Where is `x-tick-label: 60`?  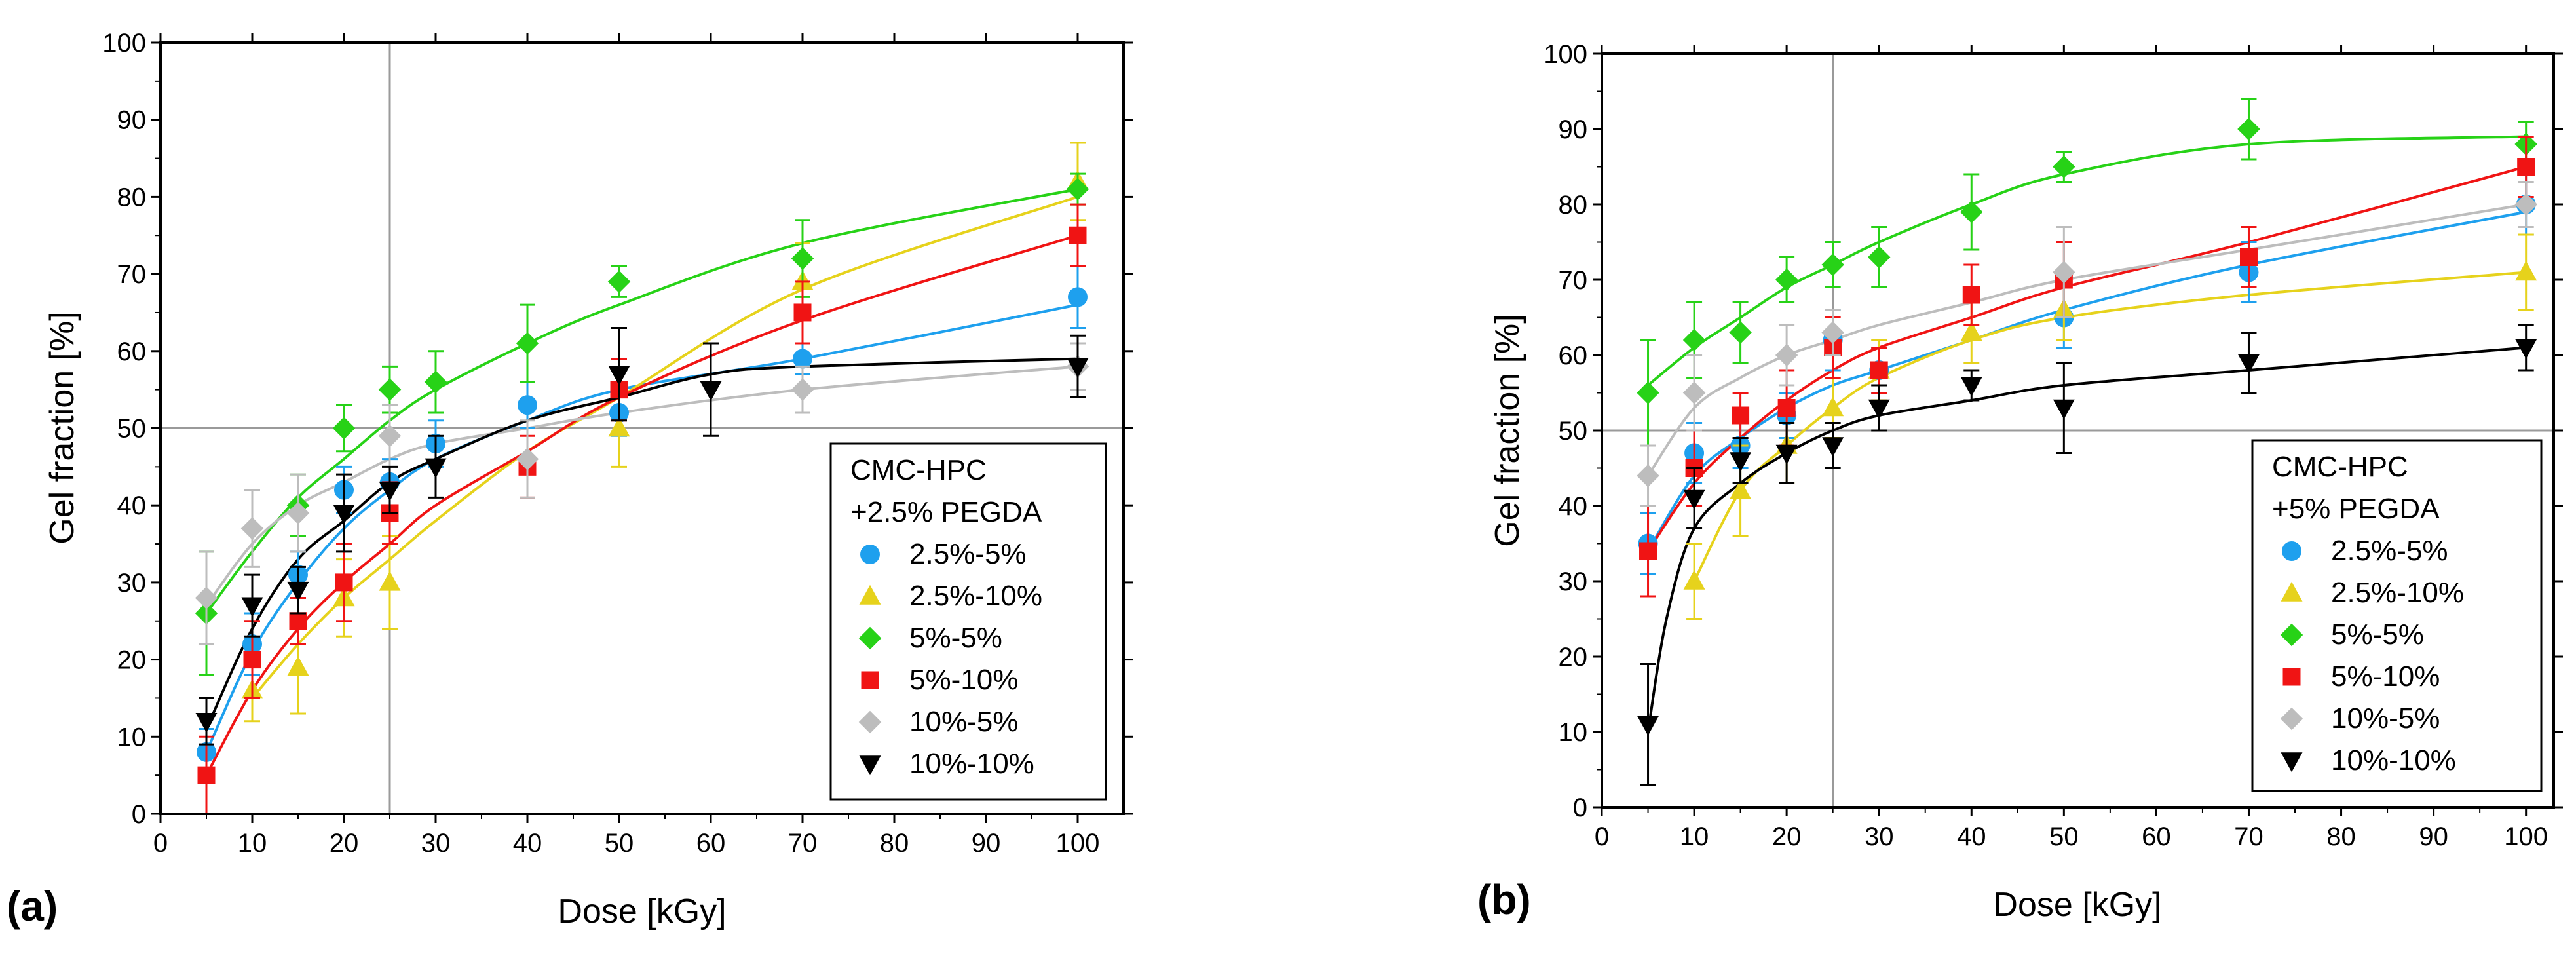 x-tick-label: 60 is located at coordinates (711, 843).